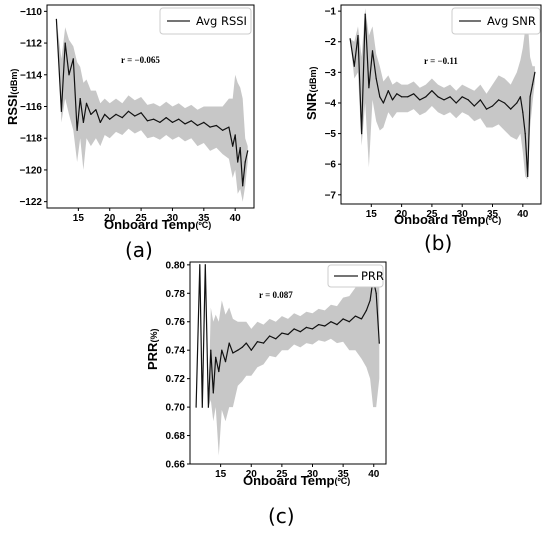 This screenshot has width=550, height=534. What do you see at coordinates (176, 408) in the screenshot?
I see `y-tick-label: 0.70` at bounding box center [176, 408].